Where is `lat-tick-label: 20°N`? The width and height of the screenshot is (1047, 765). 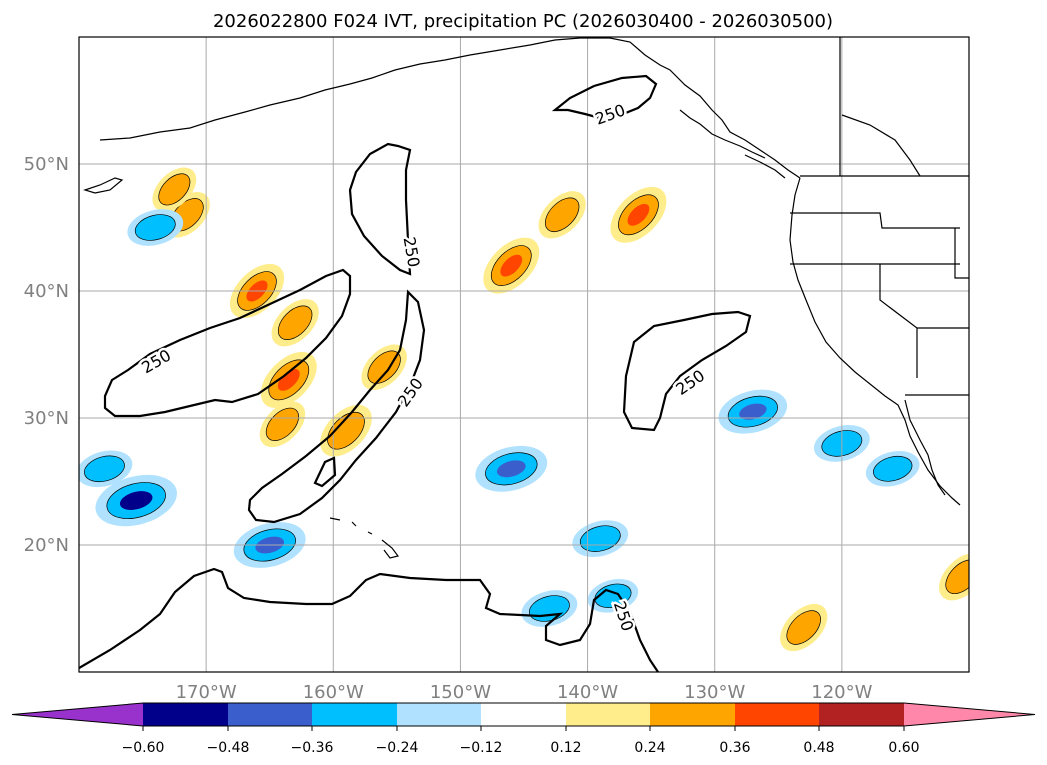
lat-tick-label: 20°N is located at coordinates (46, 545).